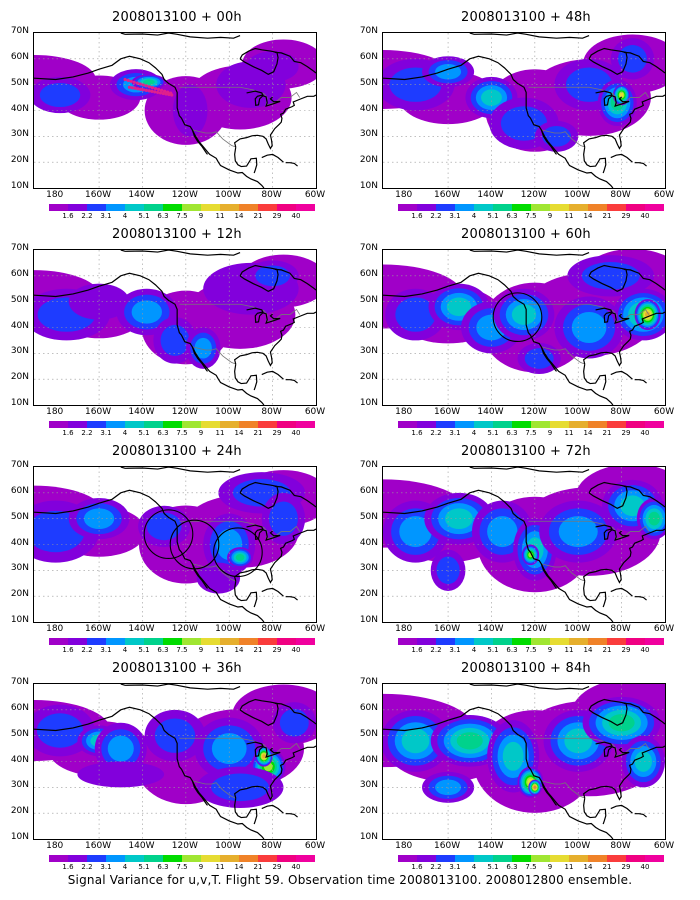  Describe the element at coordinates (368, 620) in the screenshot. I see `latitude-label: 10N` at that location.